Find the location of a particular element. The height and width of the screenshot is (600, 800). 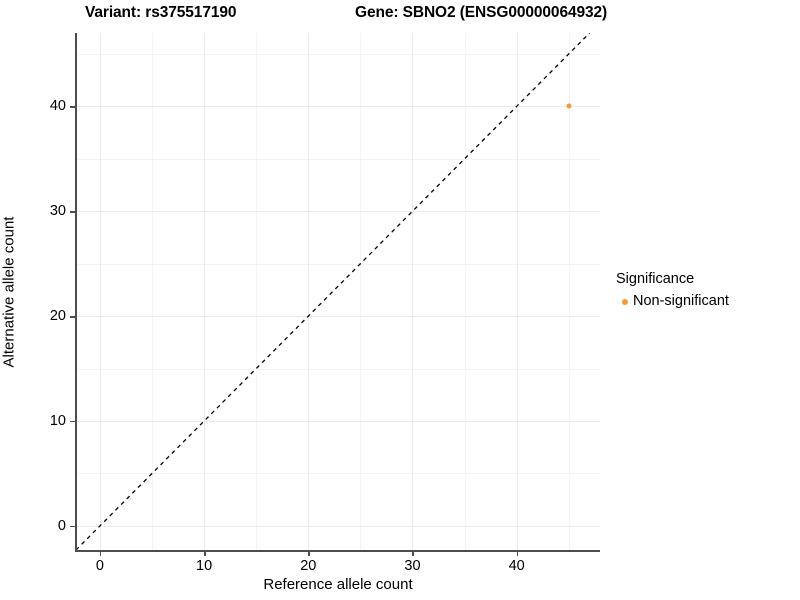

y-axis-tick-label: 30 is located at coordinates (57, 211).